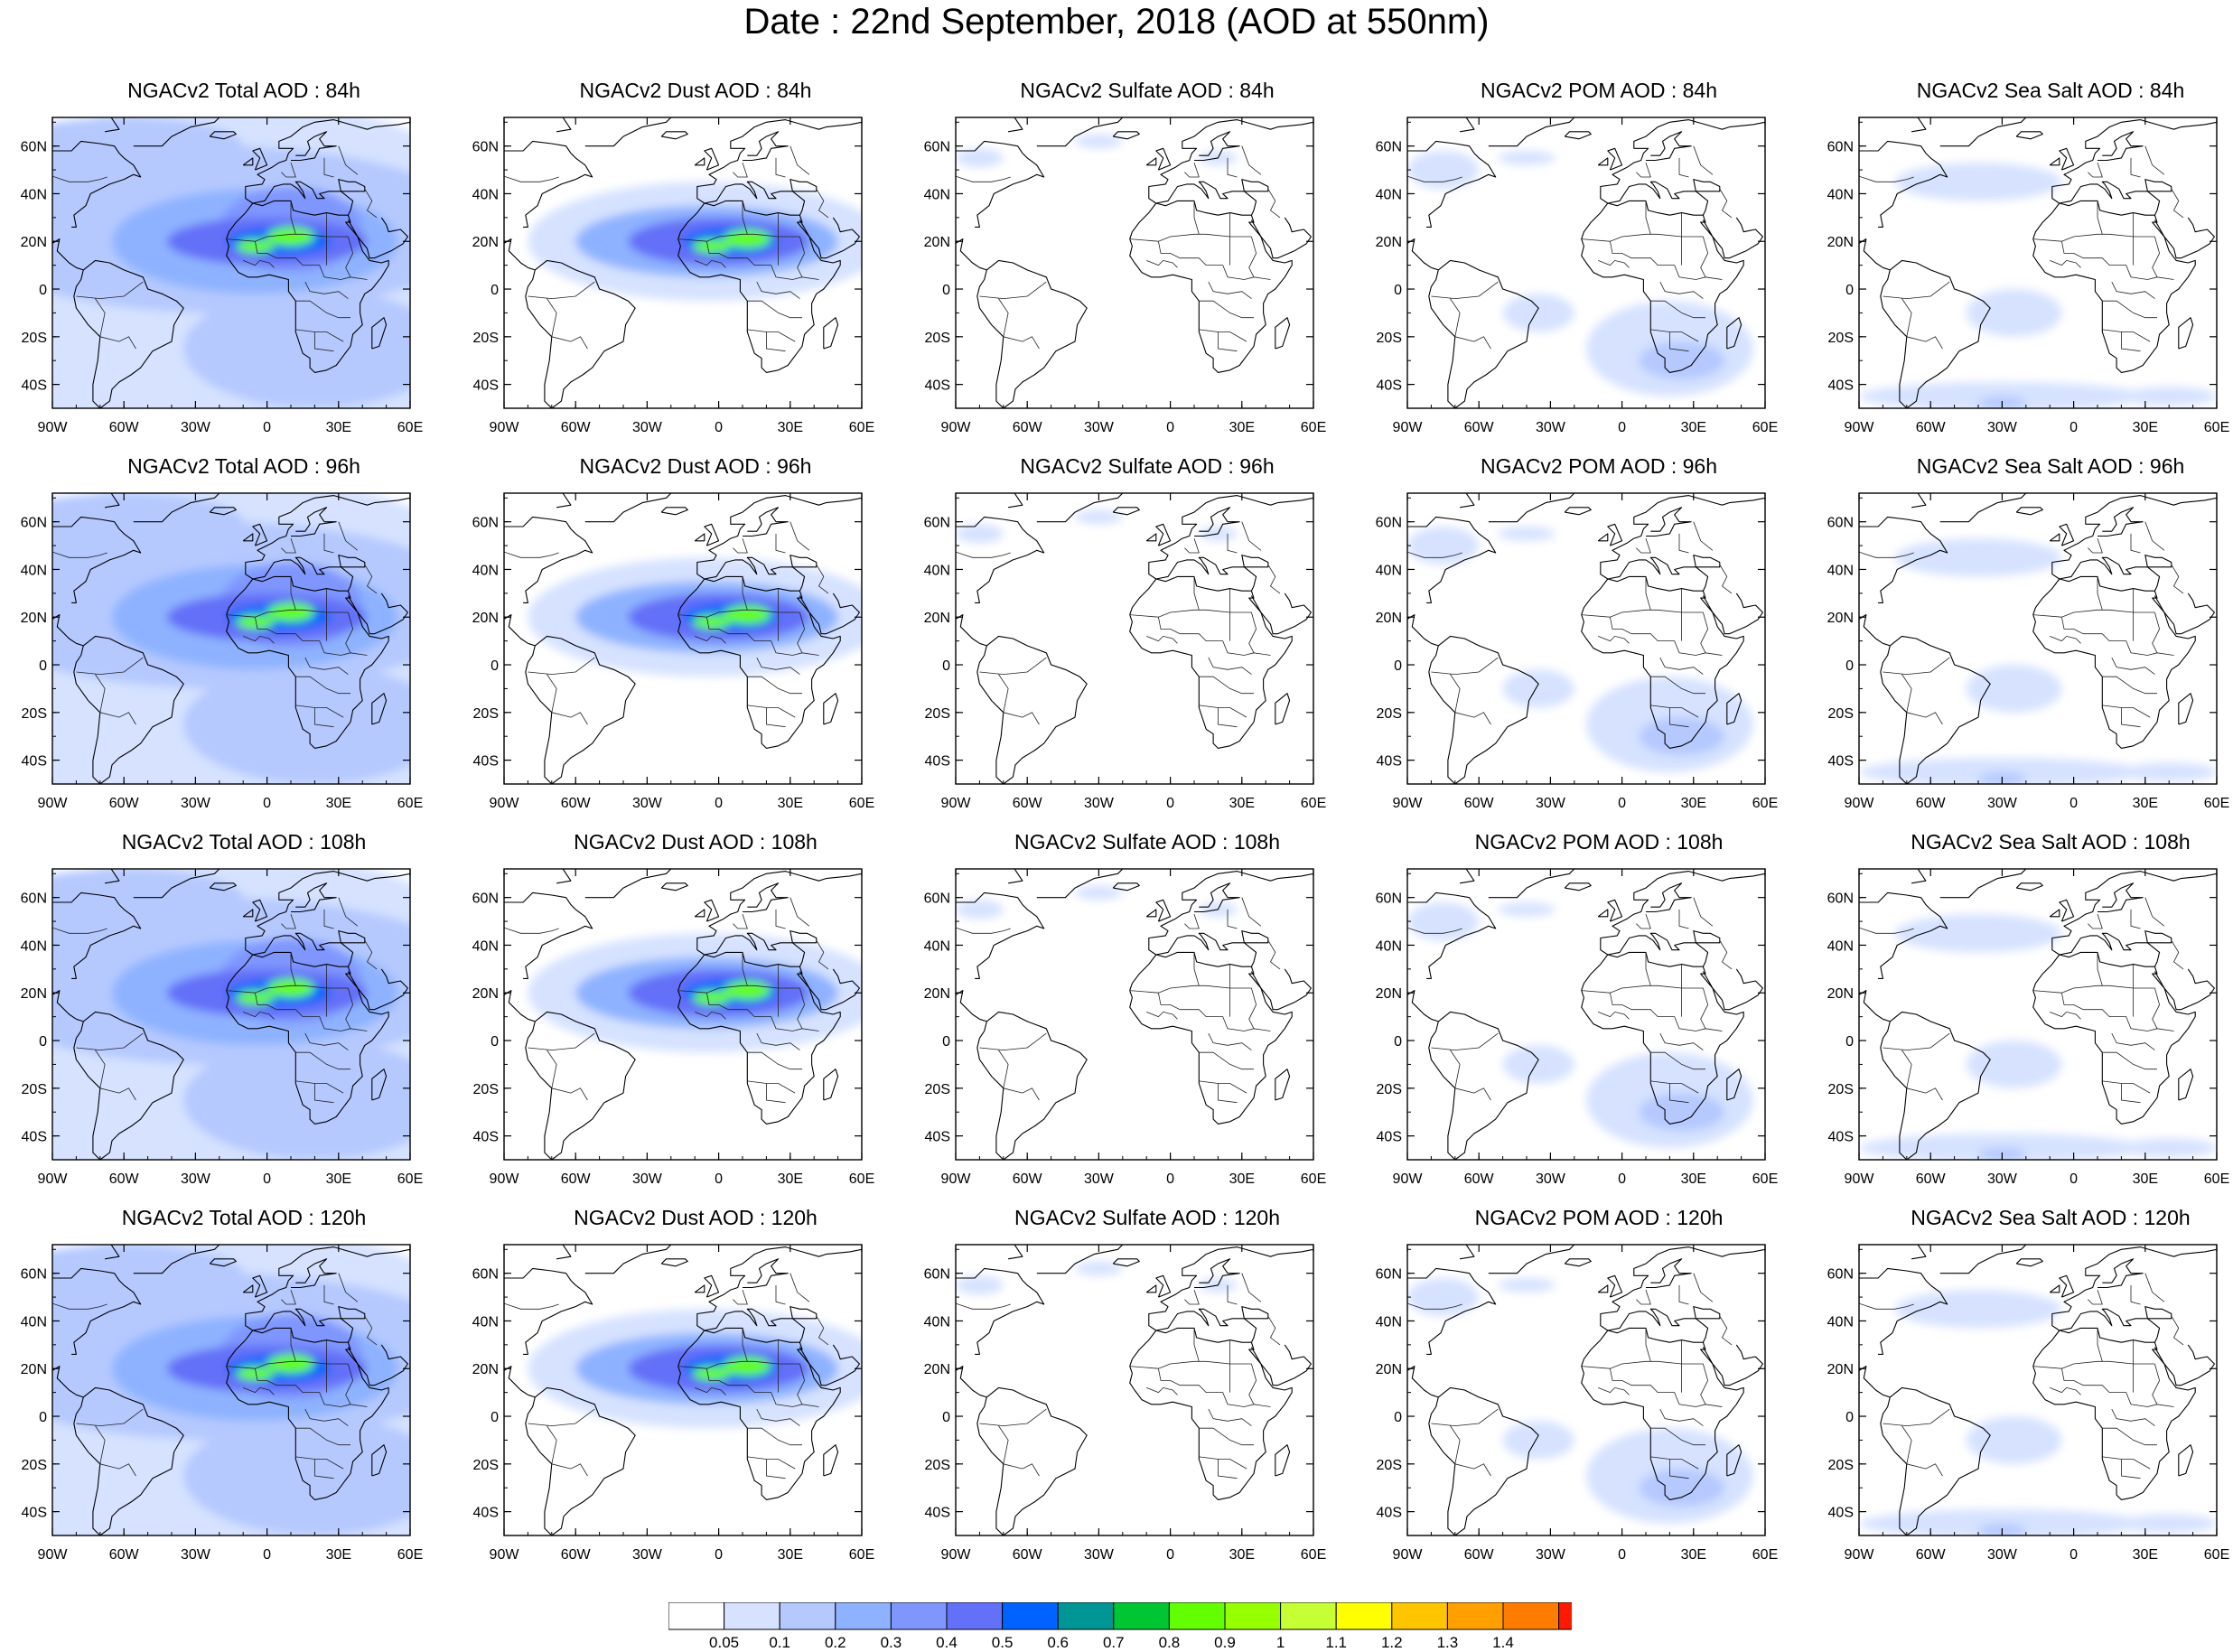 This screenshot has width=2233, height=1652. Describe the element at coordinates (937, 338) in the screenshot. I see `lat-label: 20S` at that location.